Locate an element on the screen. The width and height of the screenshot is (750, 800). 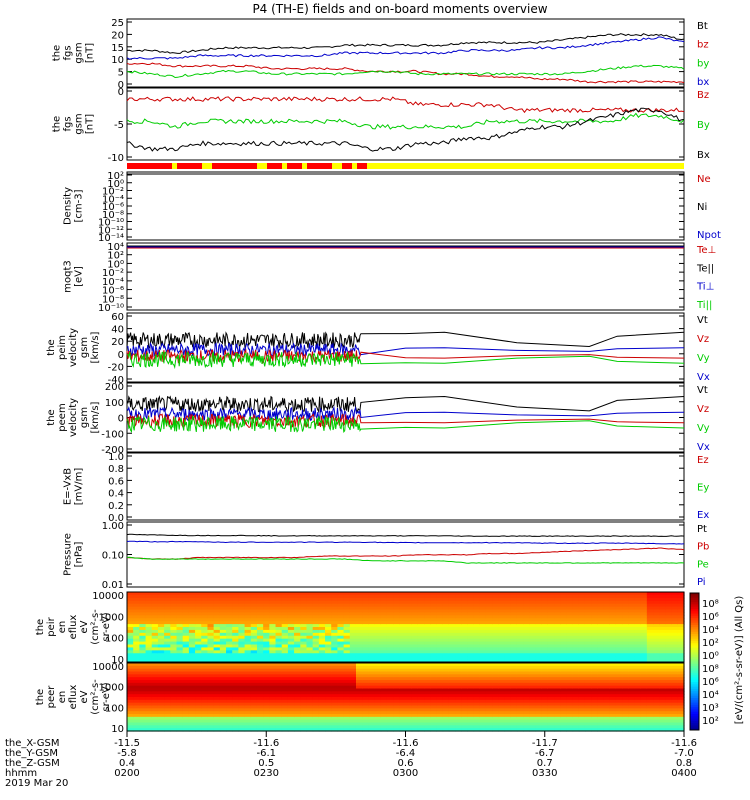
y-tick-label: 60 is located at coordinates (117, 317).